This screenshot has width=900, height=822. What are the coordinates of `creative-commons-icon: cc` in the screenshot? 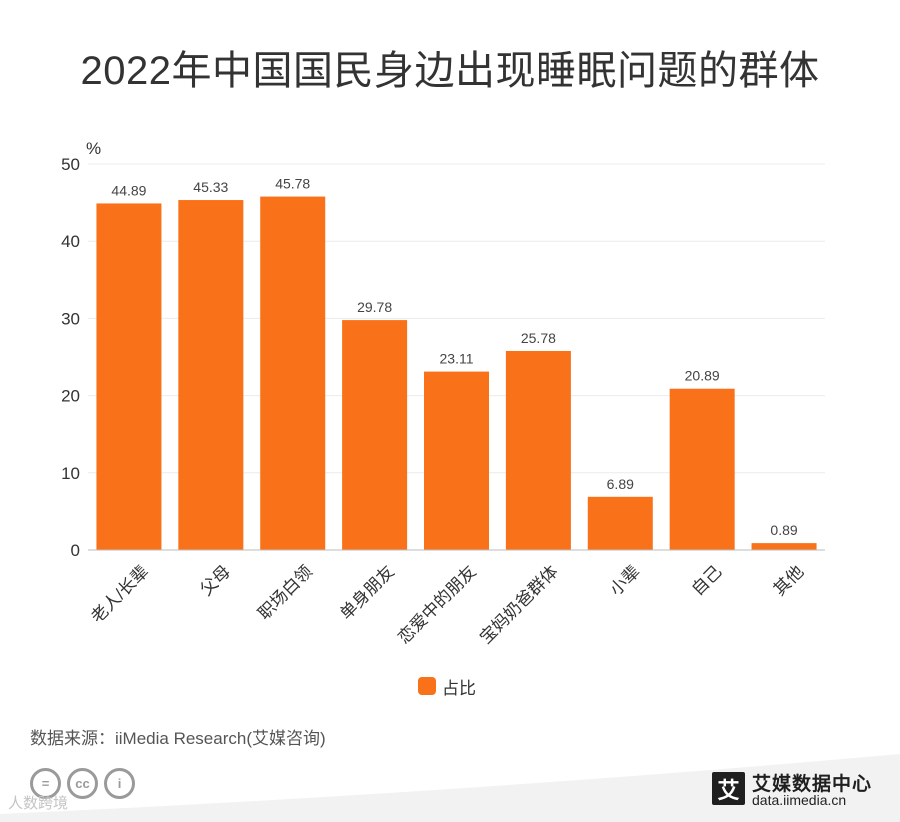 It's located at (82, 783).